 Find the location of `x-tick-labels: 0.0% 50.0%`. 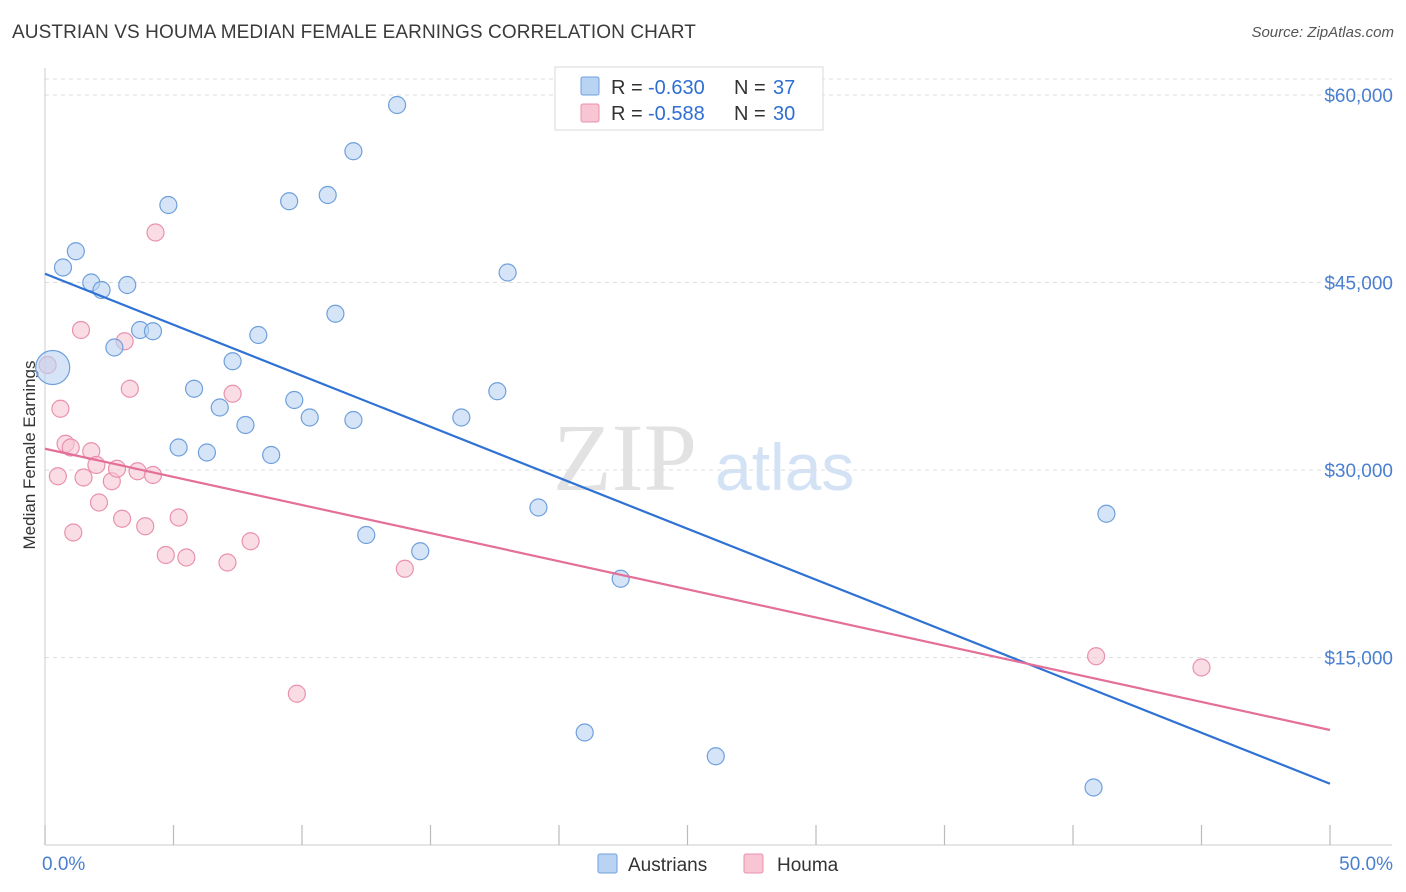

x-tick-labels: 0.0% 50.0% is located at coordinates (717, 864).